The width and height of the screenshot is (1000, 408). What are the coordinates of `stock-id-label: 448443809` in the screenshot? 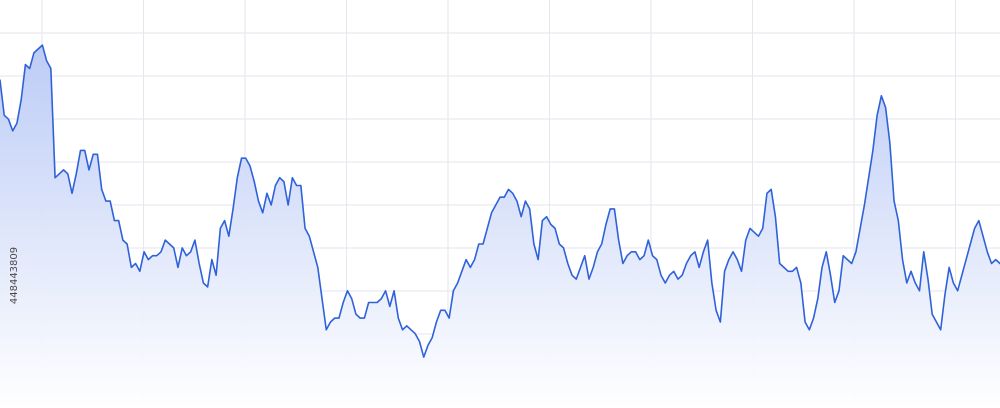 It's located at (15, 275).